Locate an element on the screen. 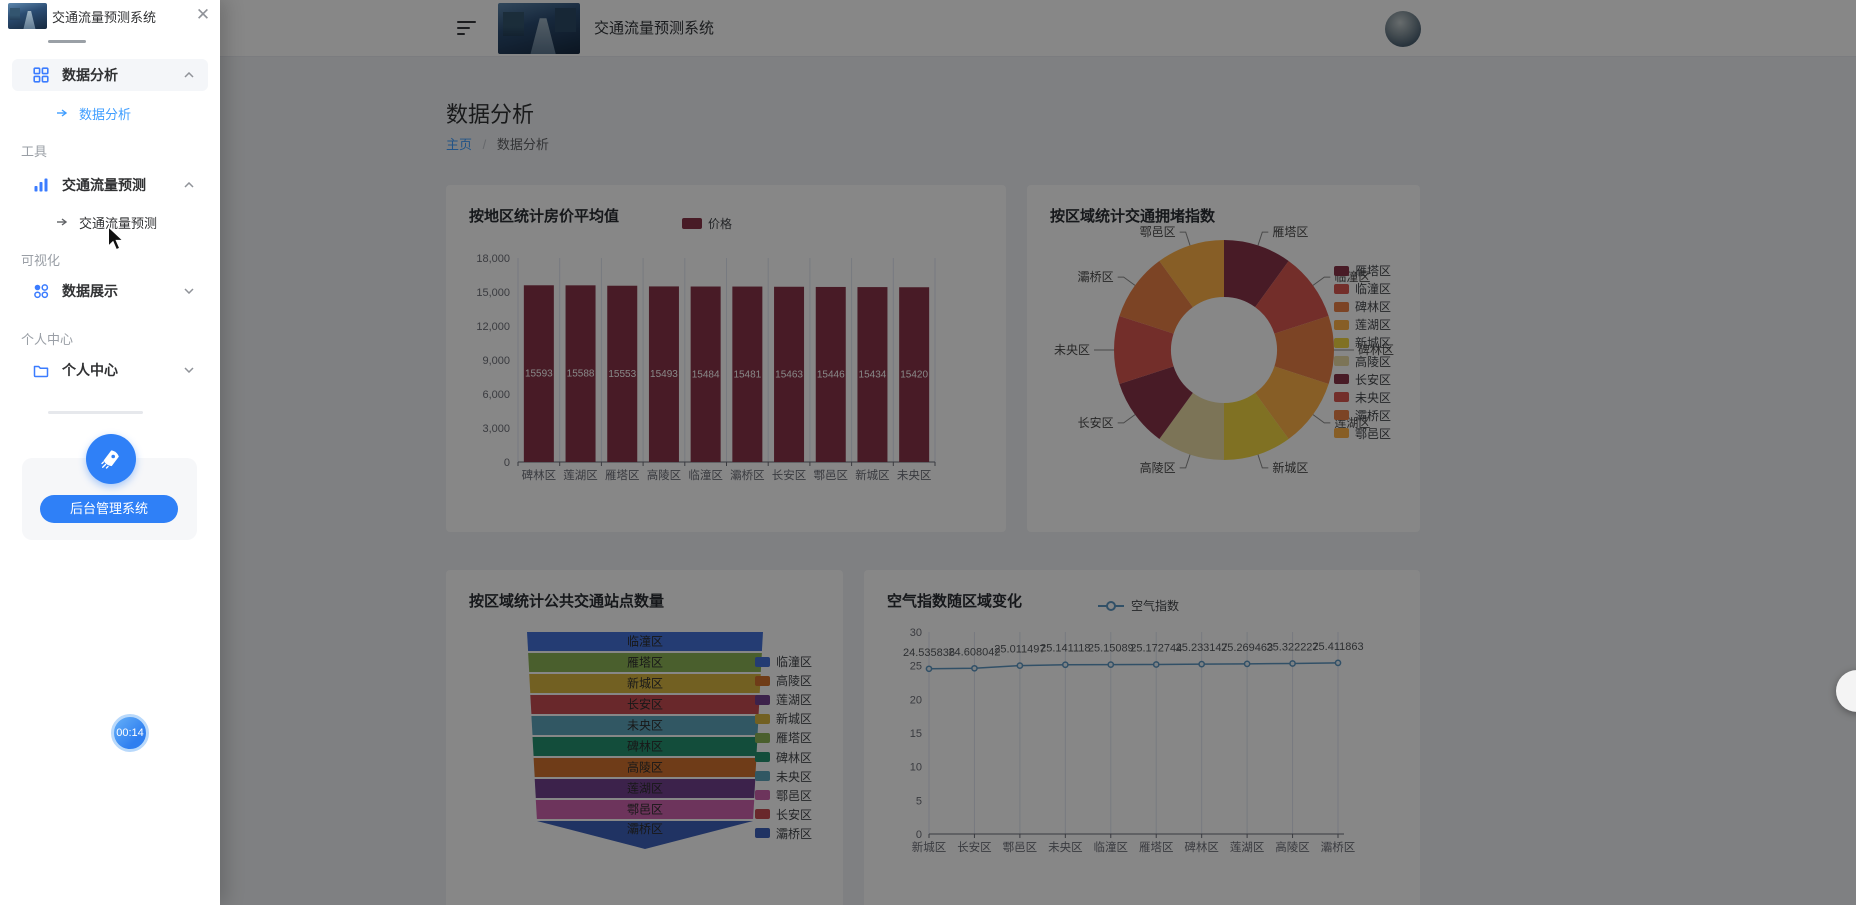 Image resolution: width=1856 pixels, height=905 pixels. arrow-right-icon is located at coordinates (62, 222).